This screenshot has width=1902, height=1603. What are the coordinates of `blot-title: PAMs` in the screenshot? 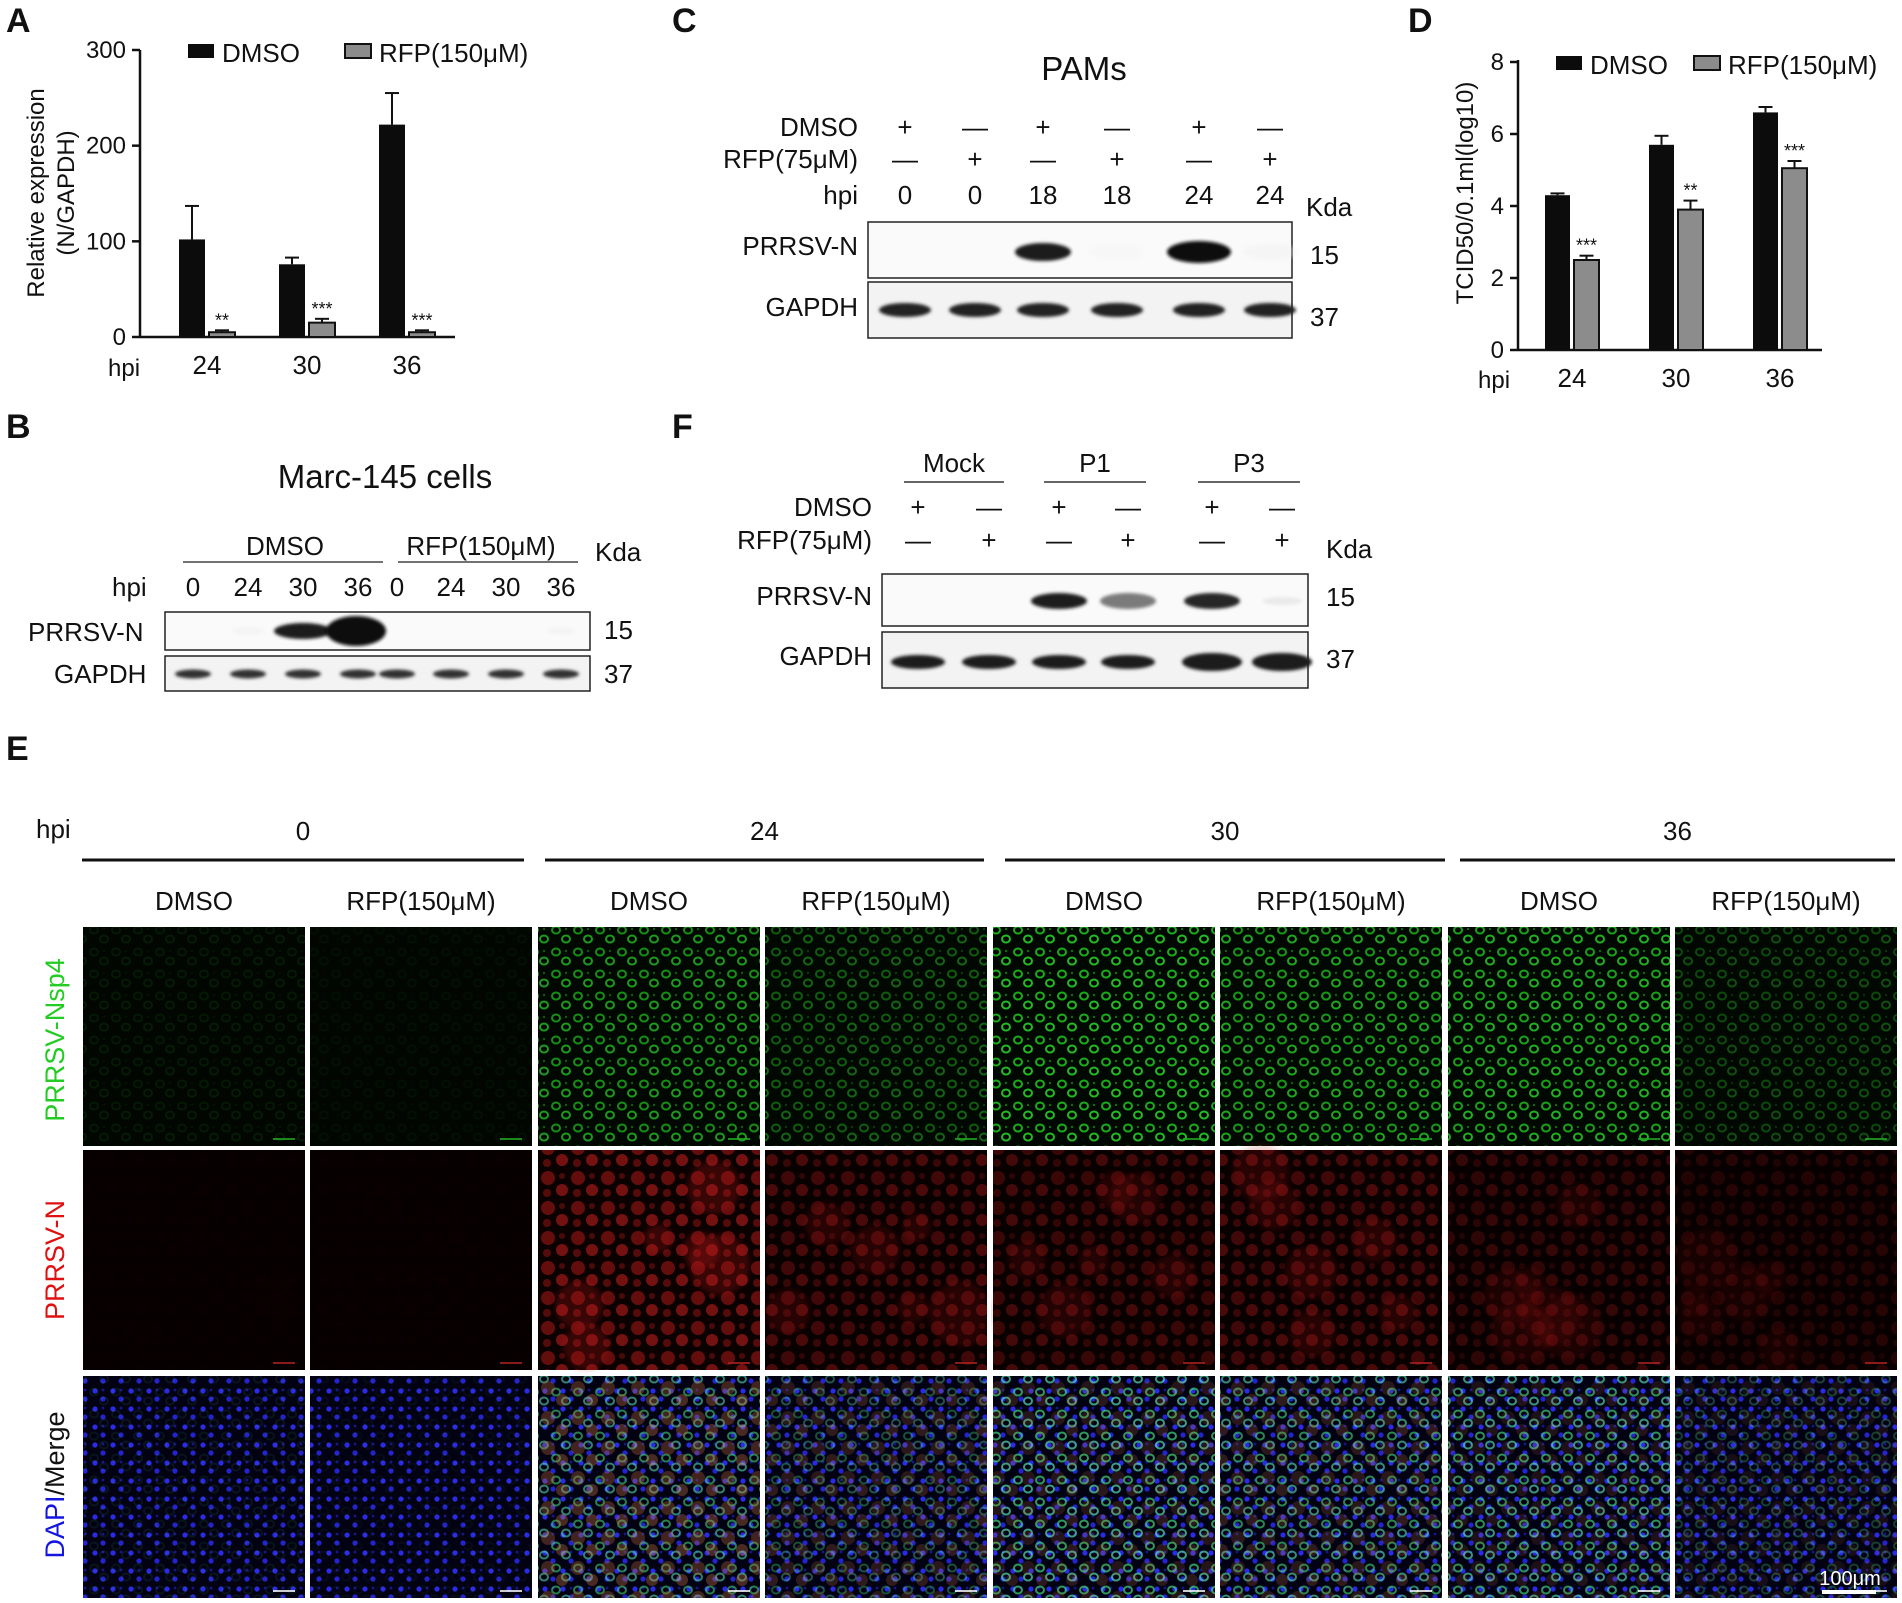 It's located at (1084, 68).